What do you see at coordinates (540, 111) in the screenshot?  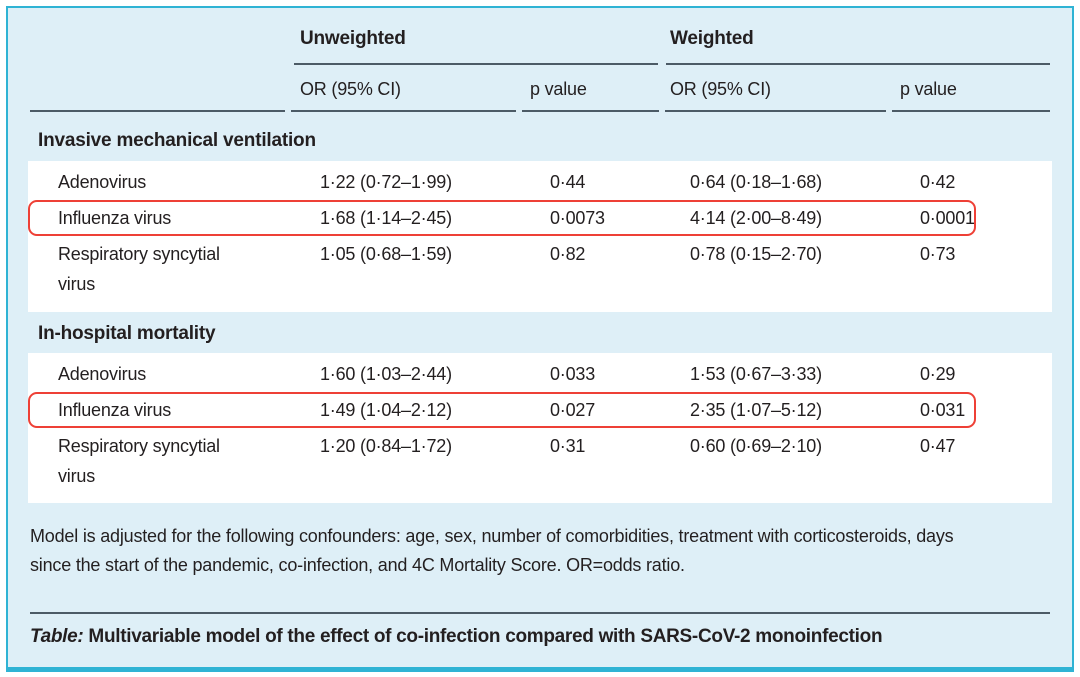 I see `header-bottom-rule` at bounding box center [540, 111].